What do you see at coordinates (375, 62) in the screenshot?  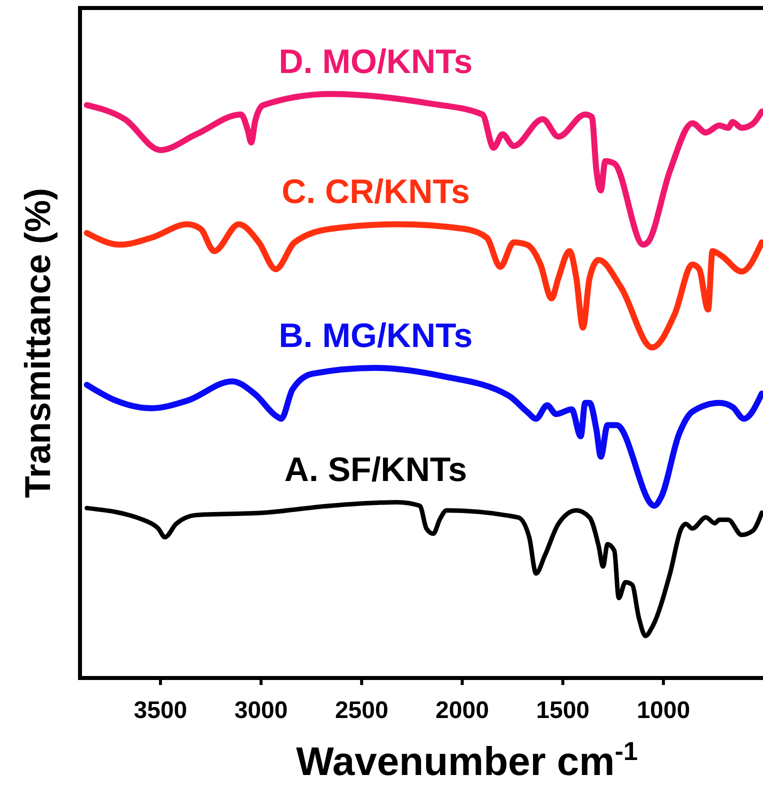 I see `series-label: D. MO/KNTs` at bounding box center [375, 62].